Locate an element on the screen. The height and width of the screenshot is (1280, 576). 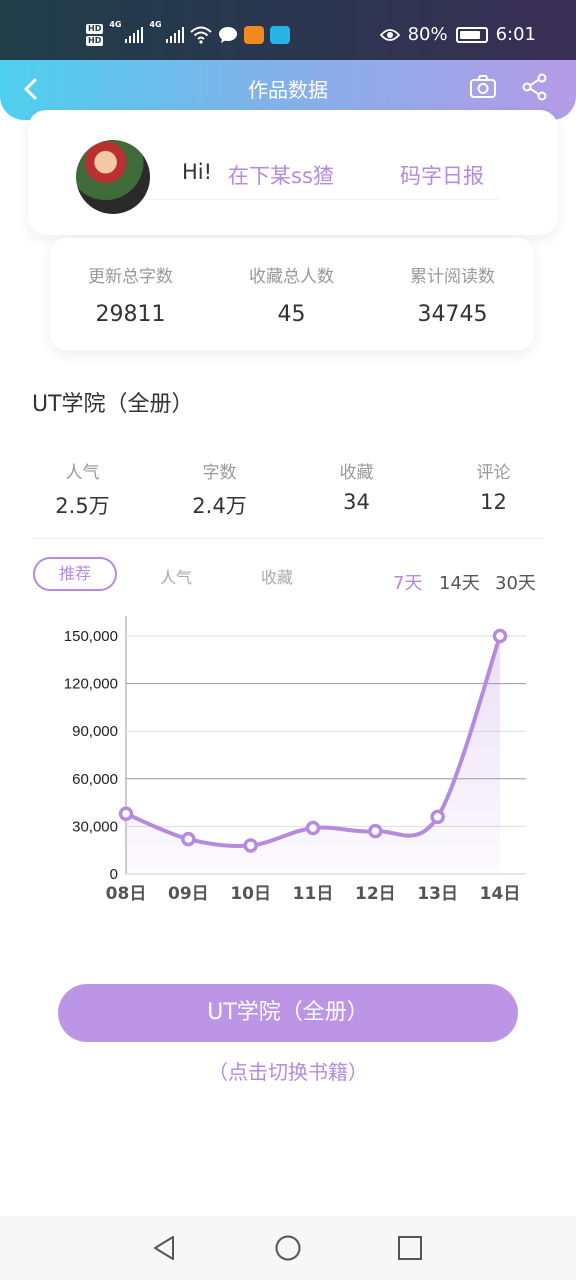
stats-card: 更新总字数 29811 收藏总人数 45 累计阅读数 34745 is located at coordinates (292, 294).